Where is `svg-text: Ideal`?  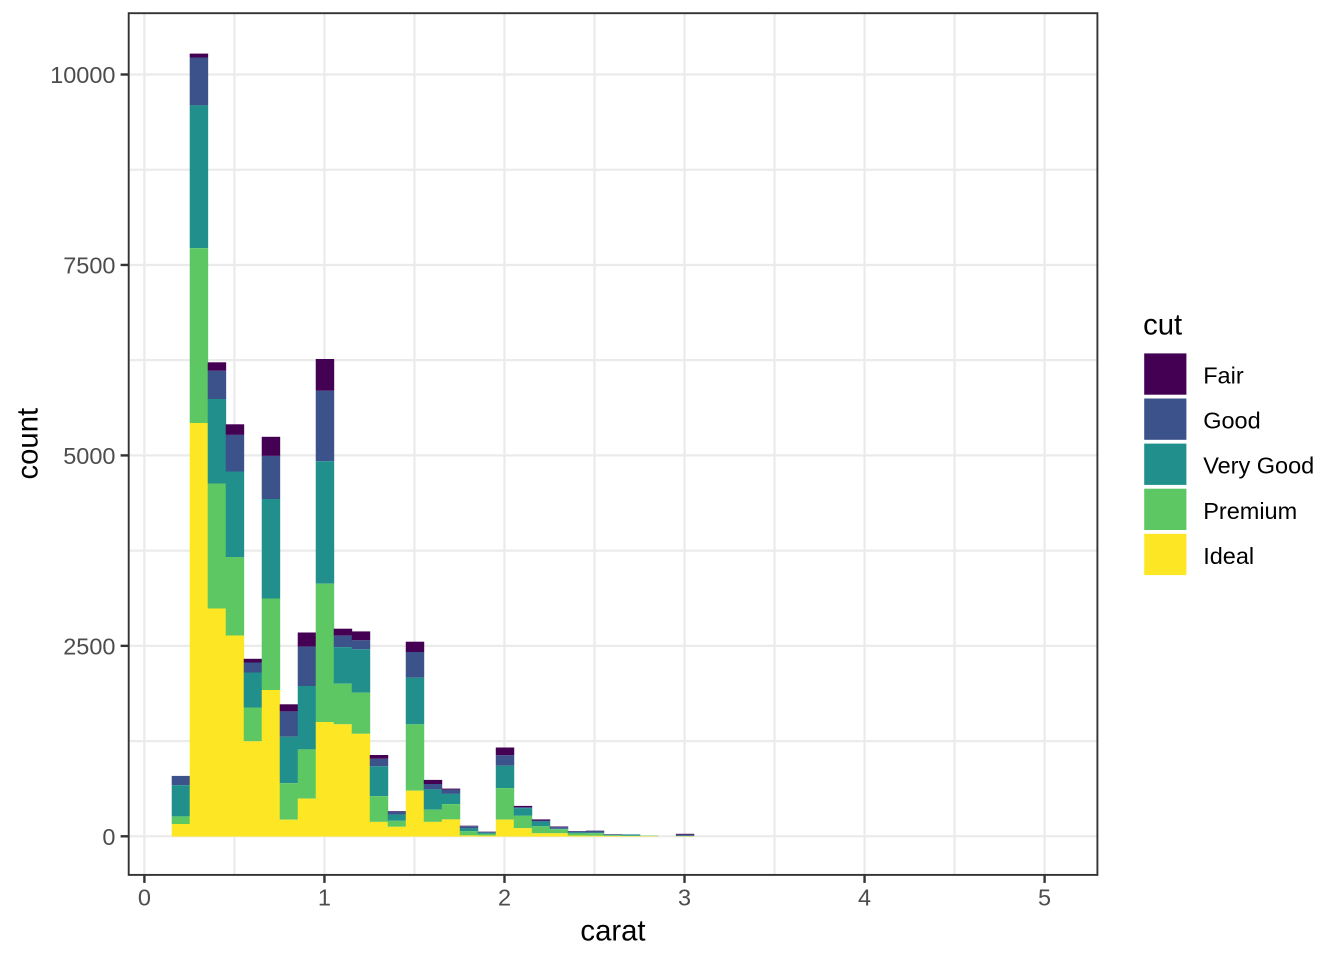
svg-text: Ideal is located at coordinates (1228, 556).